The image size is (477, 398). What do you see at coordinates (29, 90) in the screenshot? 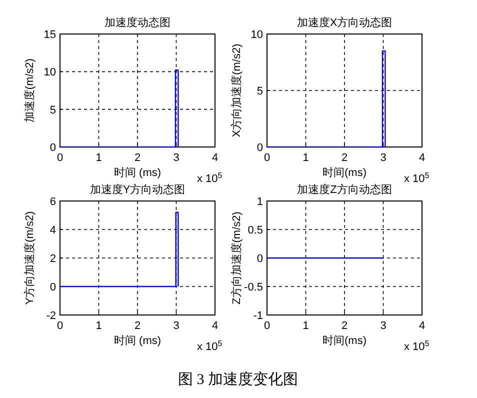
I see `y-axis-title: 加速度(m/s2)` at bounding box center [29, 90].